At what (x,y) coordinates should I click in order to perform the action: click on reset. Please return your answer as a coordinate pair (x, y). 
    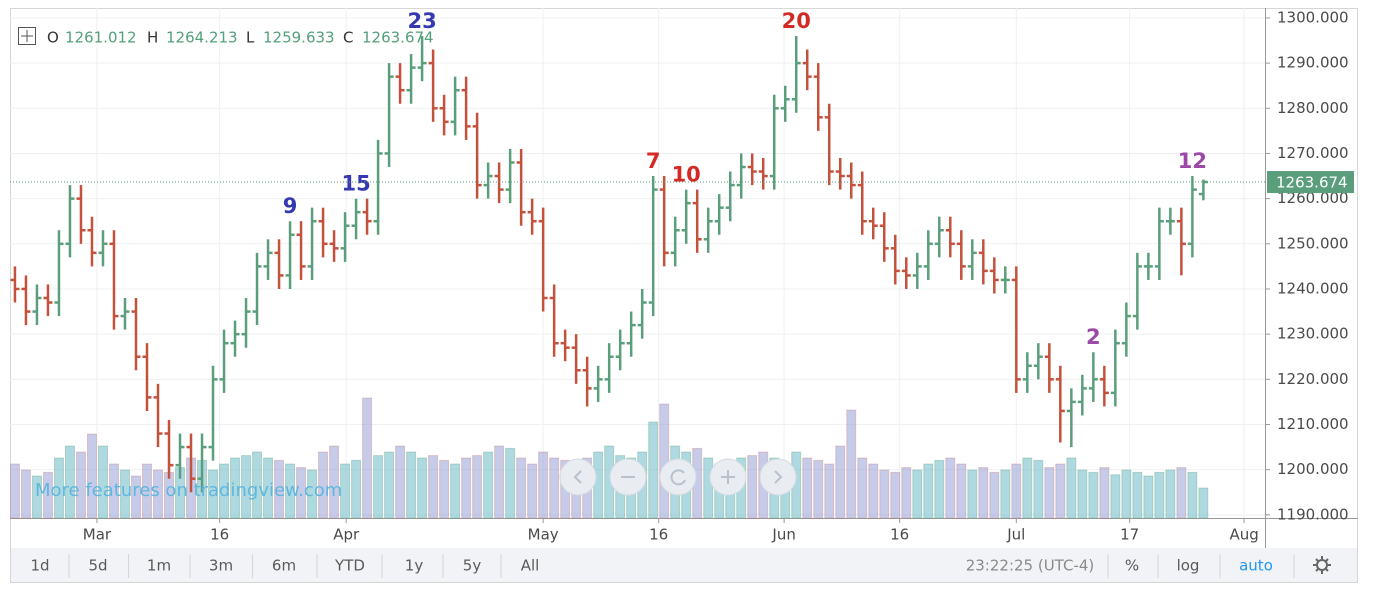
    Looking at the image, I should click on (678, 477).